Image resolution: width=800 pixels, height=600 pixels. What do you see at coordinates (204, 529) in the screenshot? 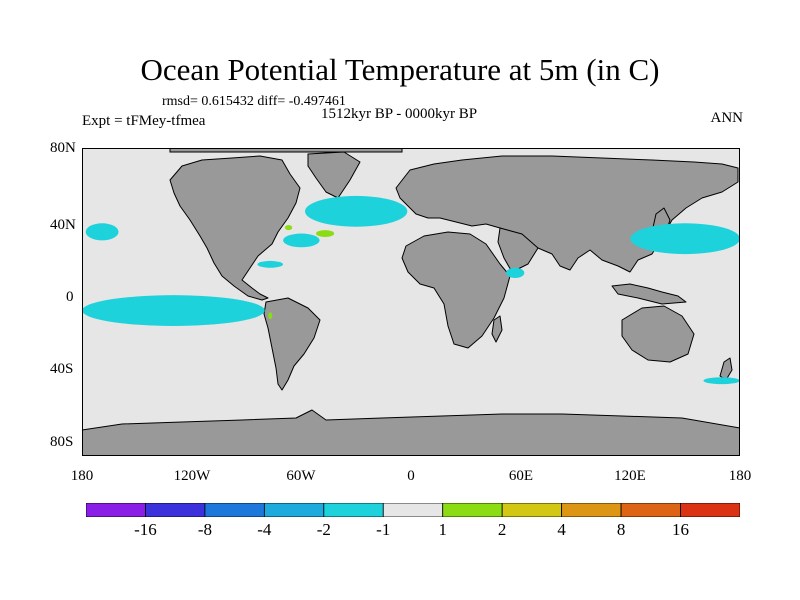
I see `colorbar-label: -8` at bounding box center [204, 529].